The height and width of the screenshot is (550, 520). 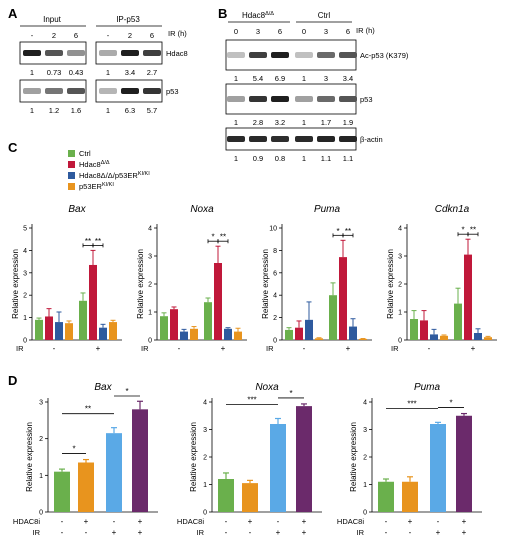 I want to click on sig-label: **, so click(x=348, y=231).